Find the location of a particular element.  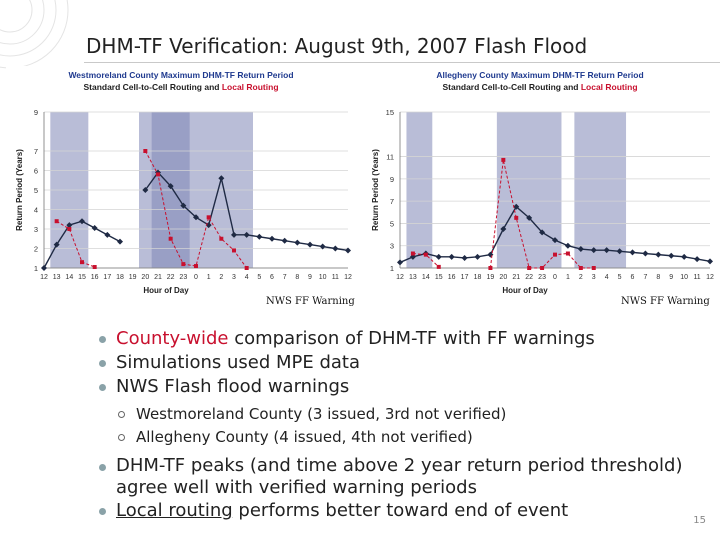

y-tick-label: 9 is located at coordinates (36, 112).